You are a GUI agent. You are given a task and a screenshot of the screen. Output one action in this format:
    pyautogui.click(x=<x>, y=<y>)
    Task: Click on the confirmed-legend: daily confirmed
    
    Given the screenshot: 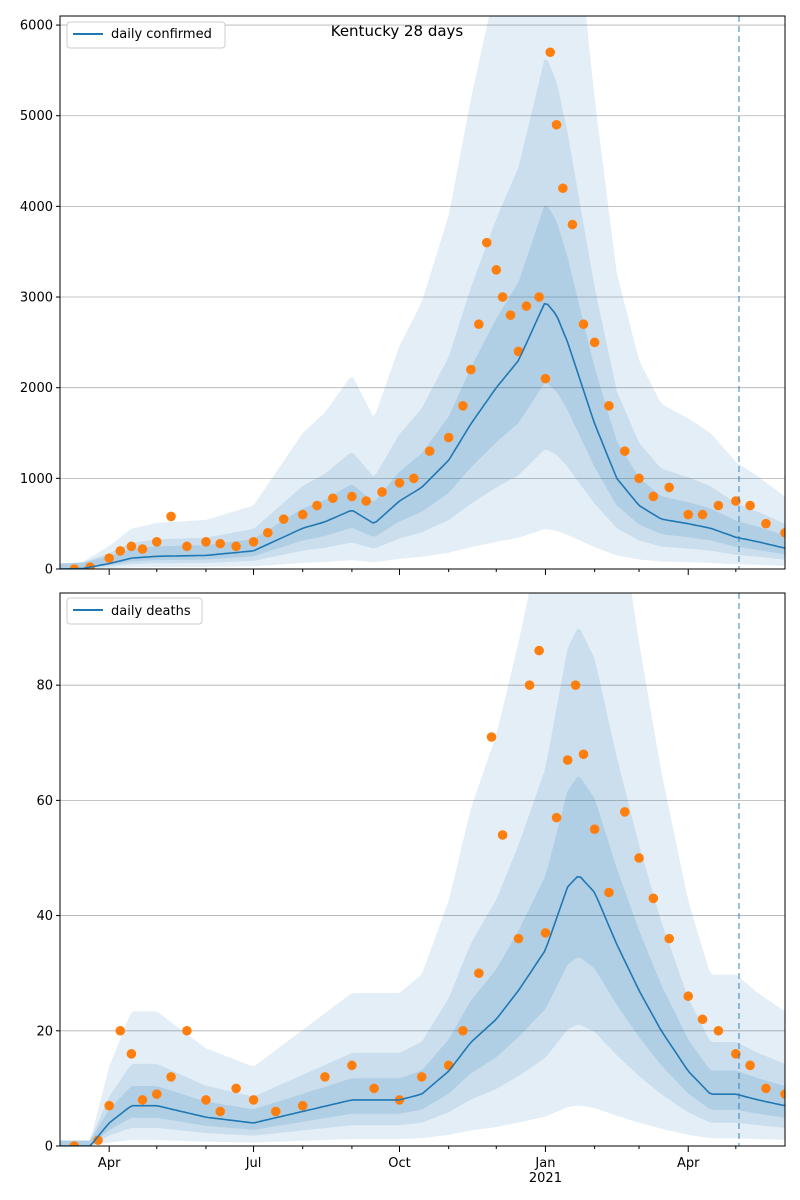 What is the action you would take?
    pyautogui.click(x=146, y=35)
    